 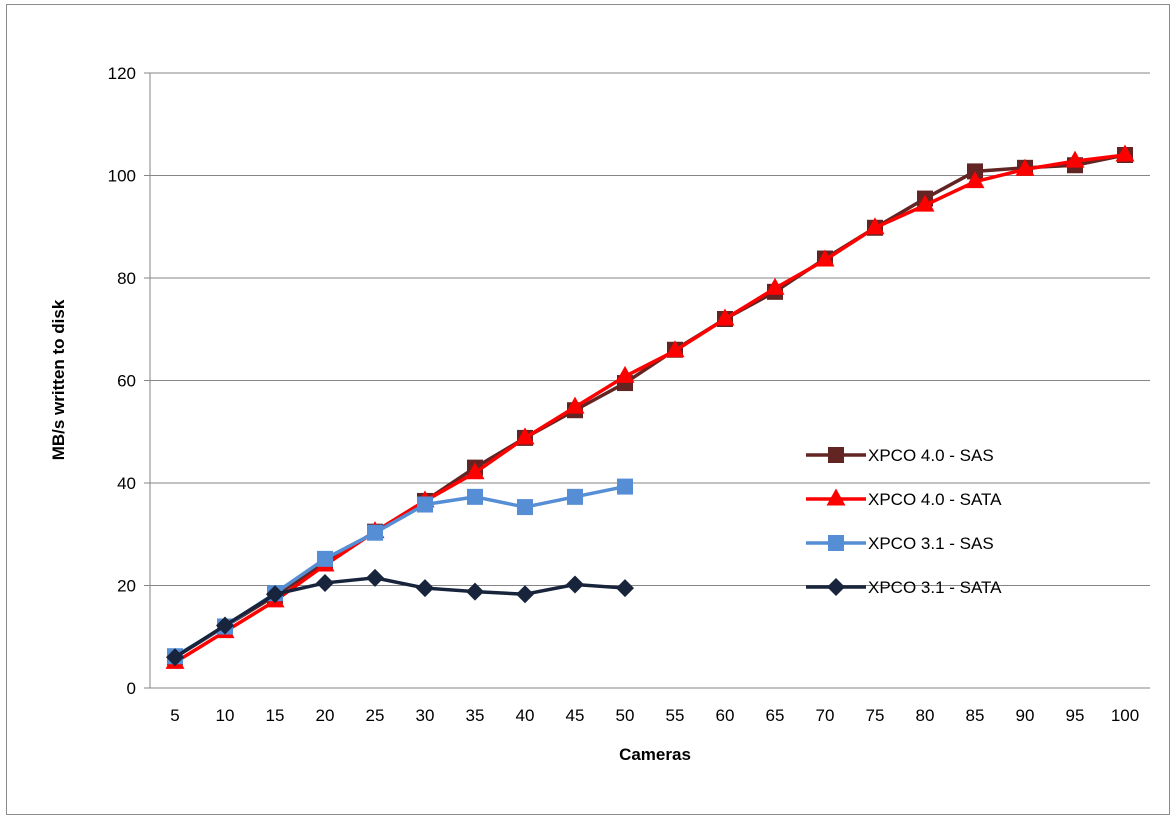 I want to click on x-tick-label-80: 80, so click(x=925, y=715).